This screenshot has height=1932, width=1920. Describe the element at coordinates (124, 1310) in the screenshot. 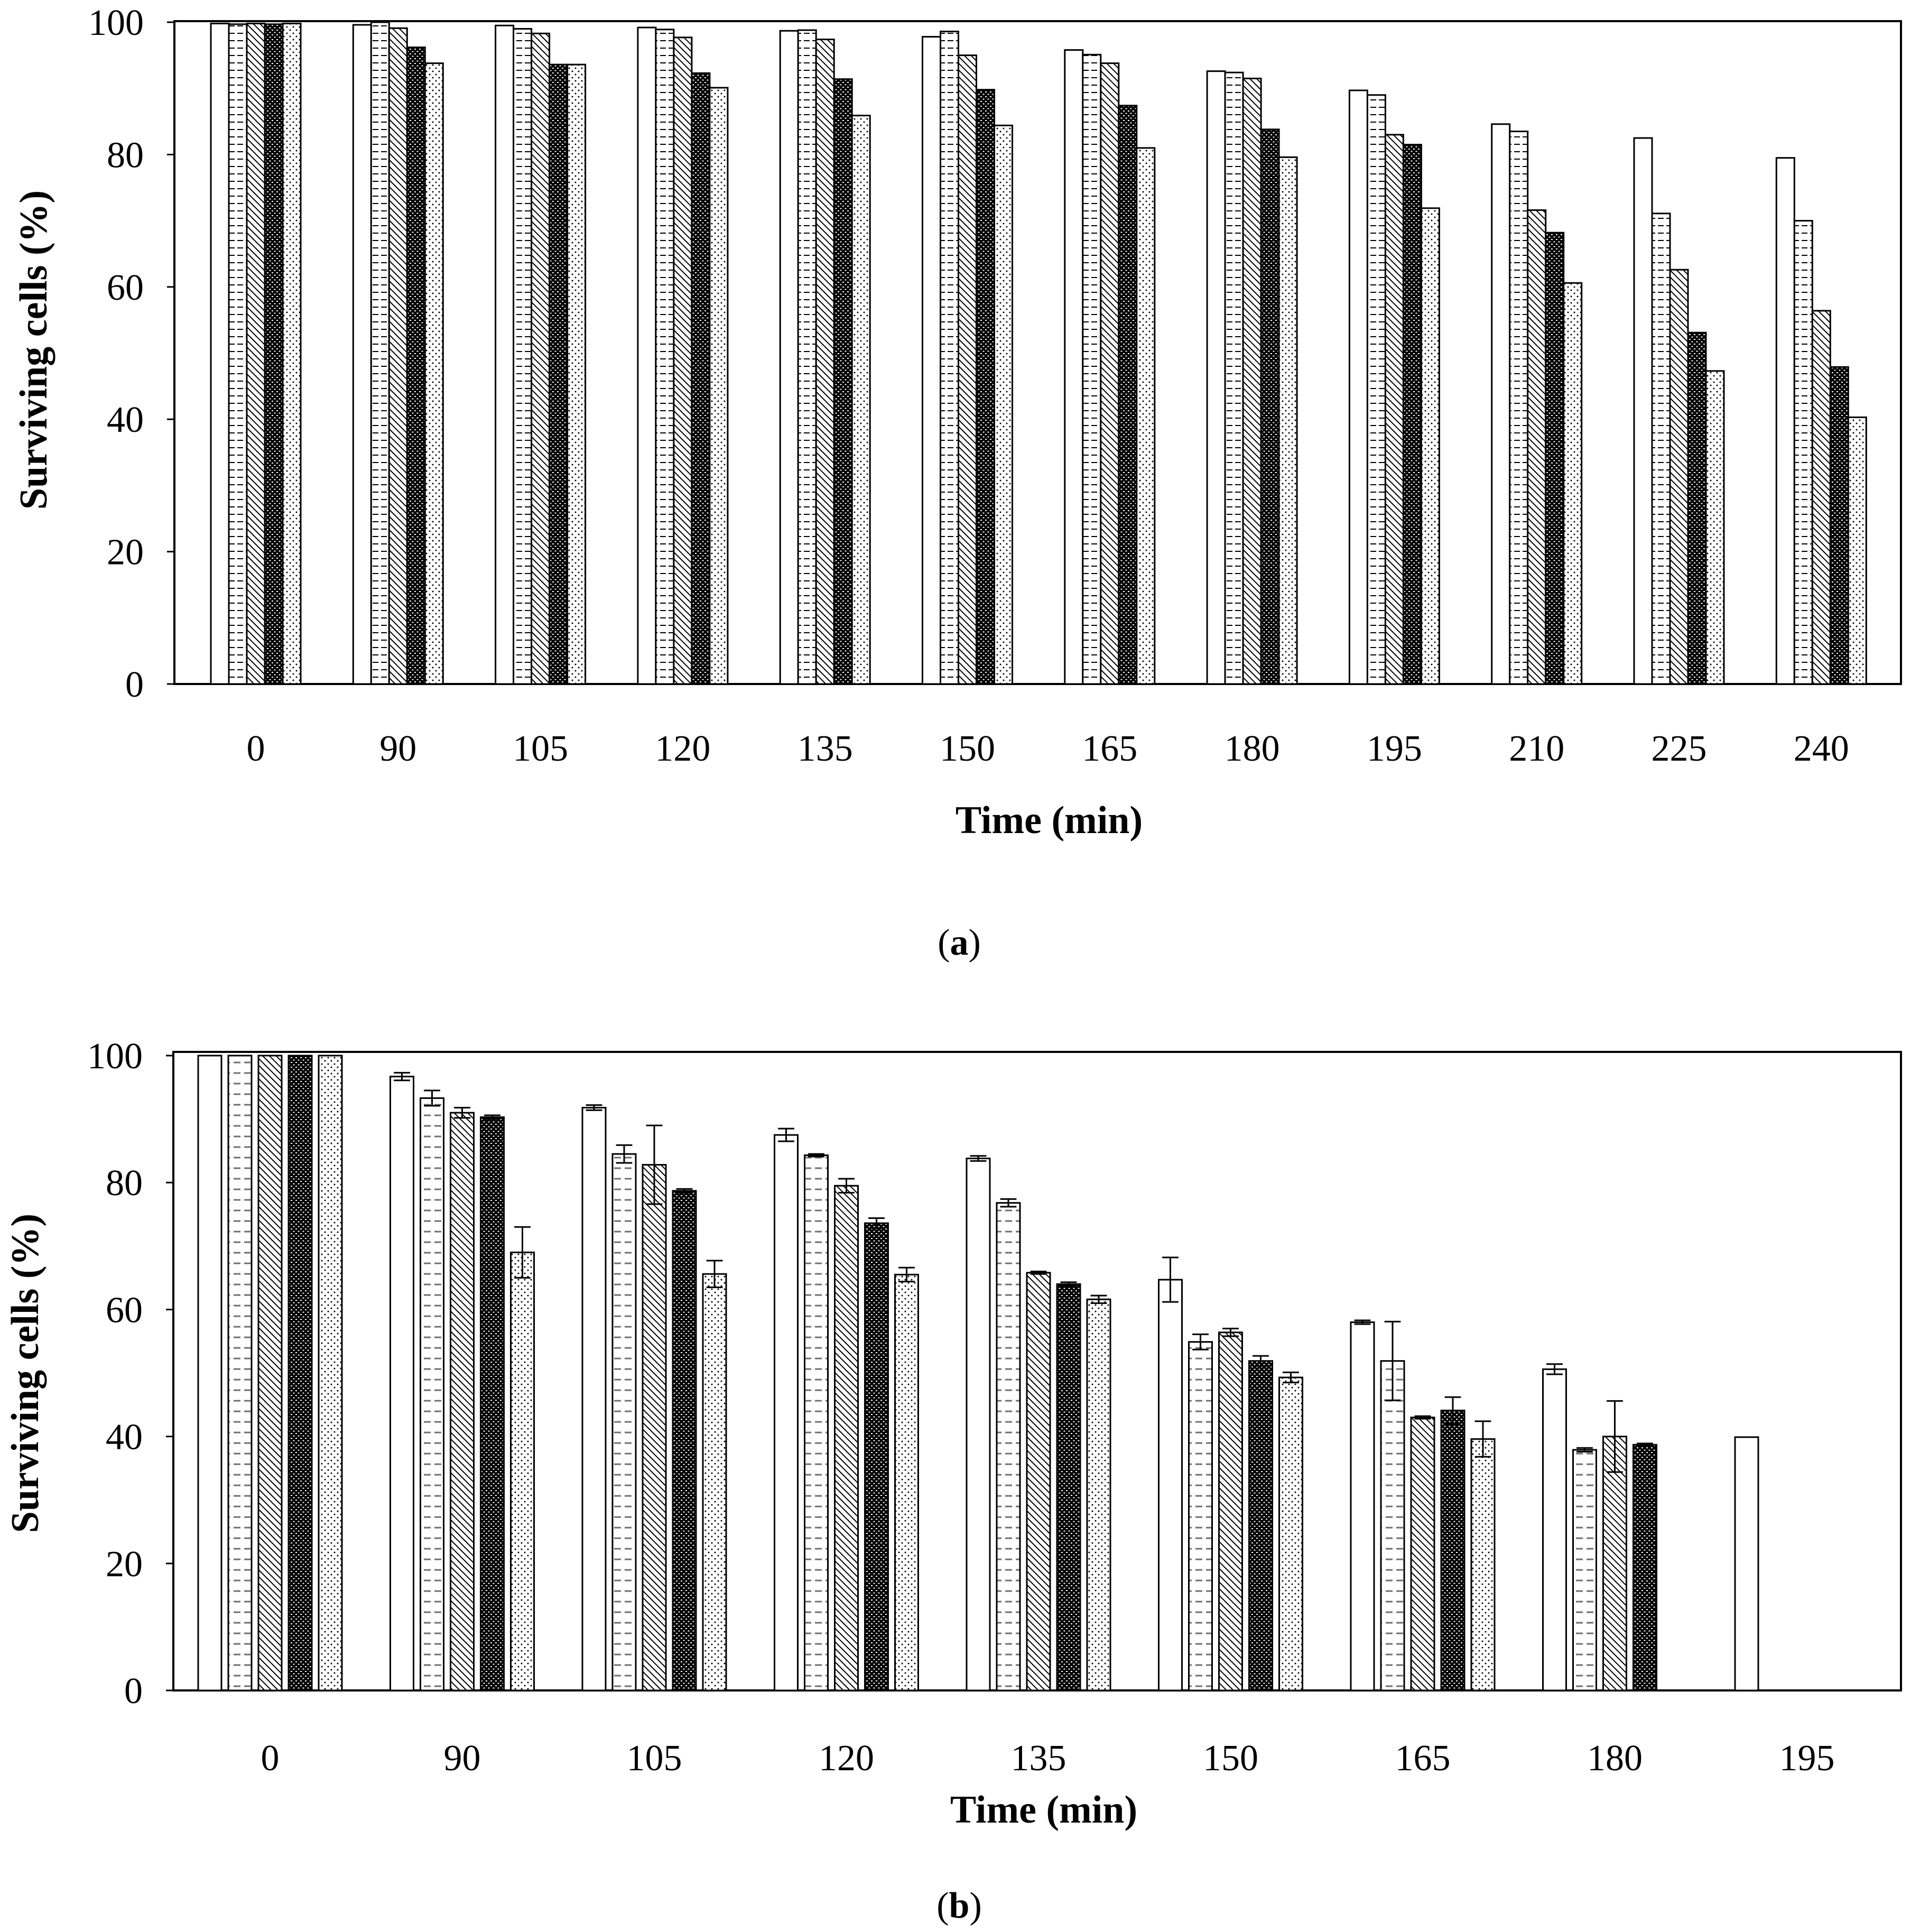

I see `y-tick-label: 60` at that location.